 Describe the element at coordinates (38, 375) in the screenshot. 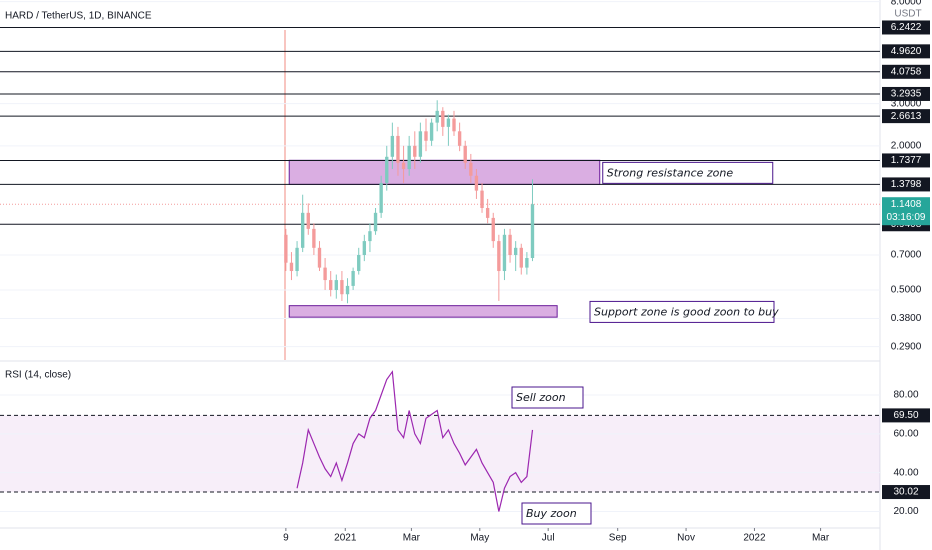

I see `rsi-title: RSI (14, close)` at that location.